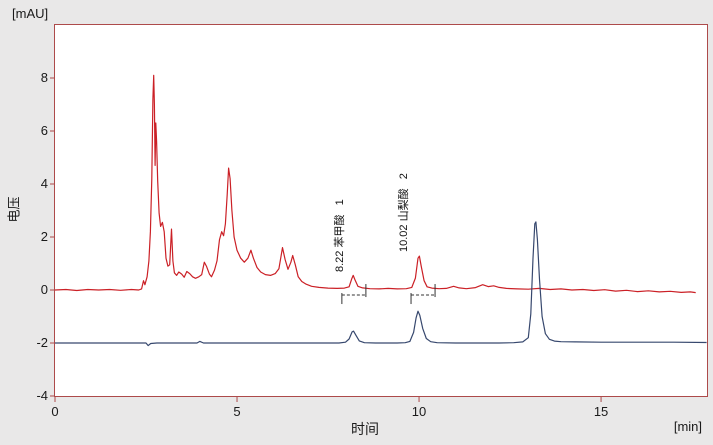 This screenshot has height=445, width=713. Describe the element at coordinates (44, 183) in the screenshot. I see `y-tick-label: 4` at that location.